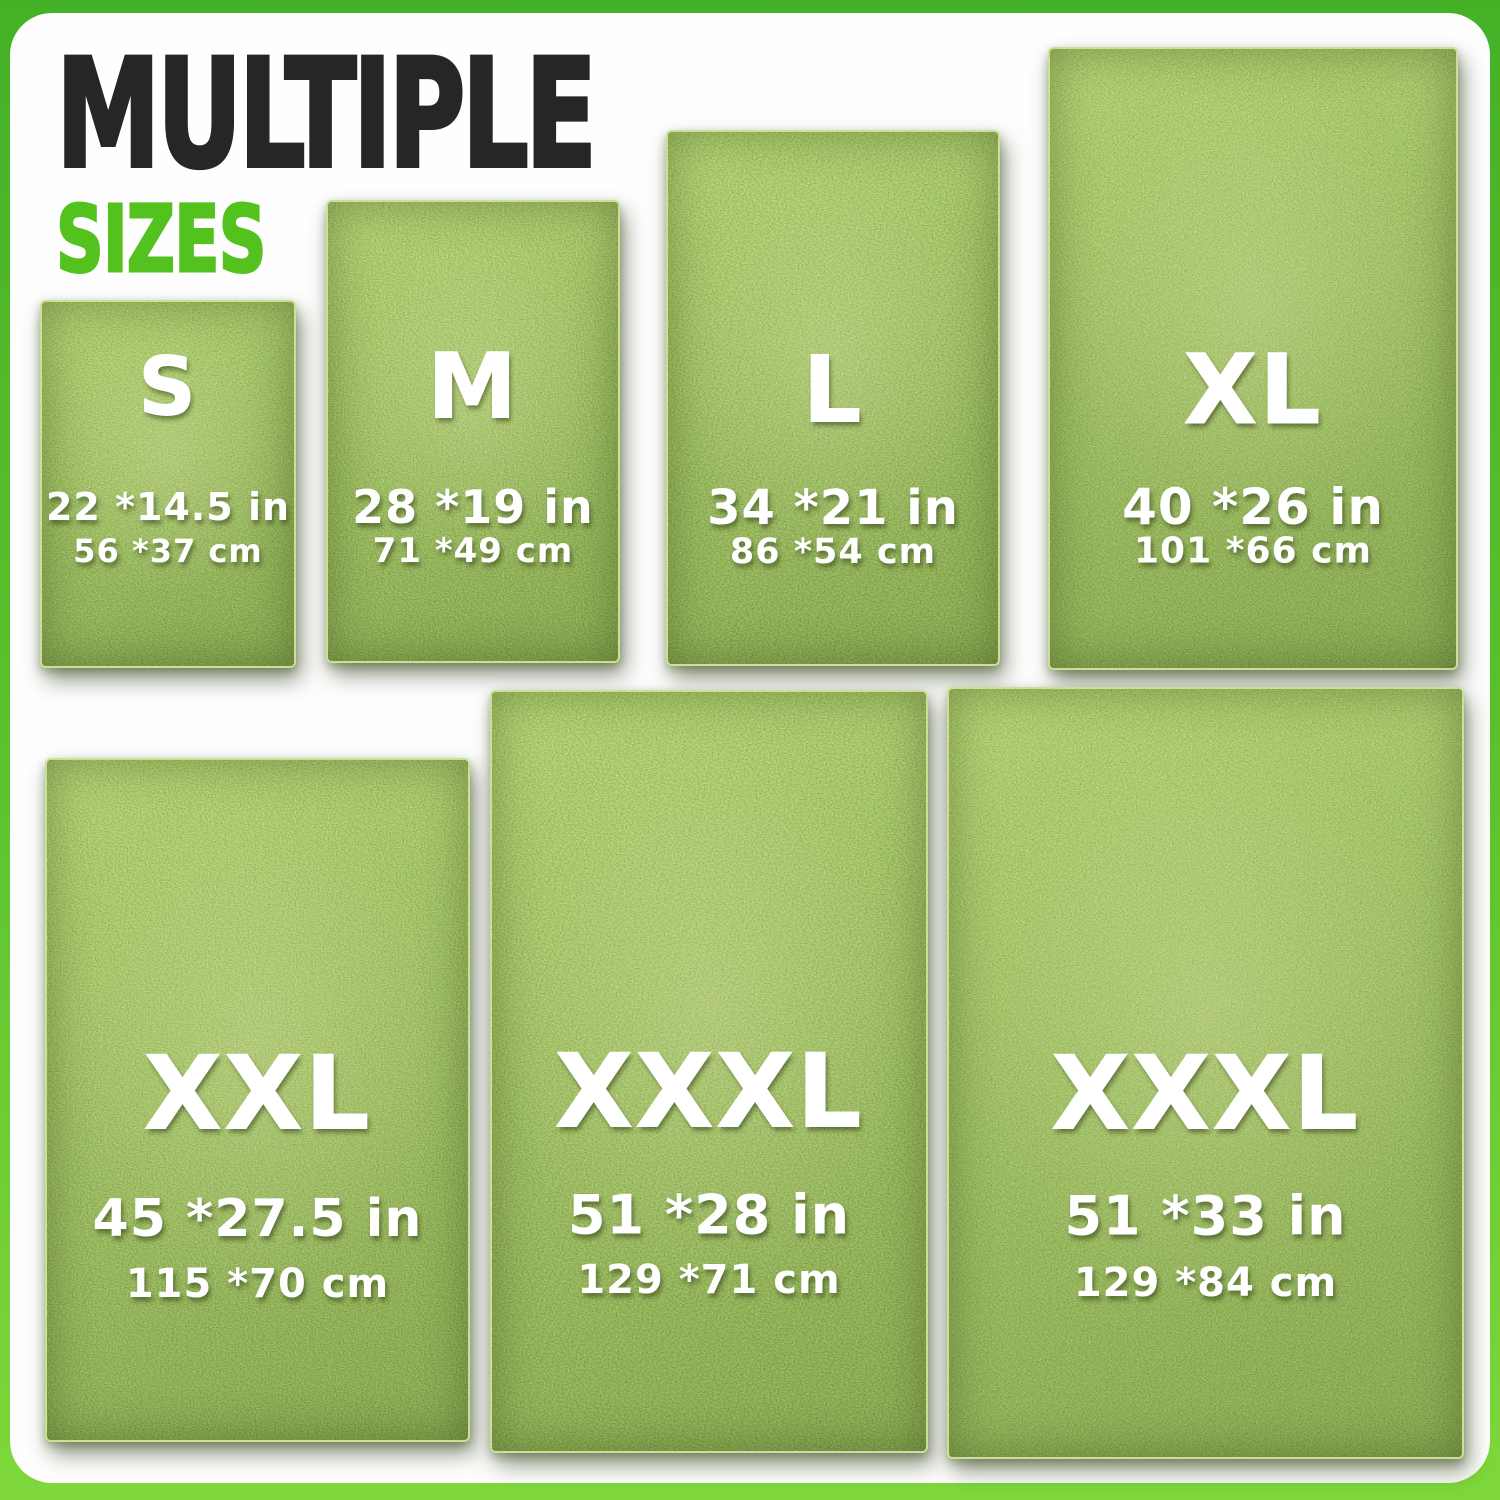  What do you see at coordinates (709, 1280) in the screenshot?
I see `size-cm: 129 *71 cm` at bounding box center [709, 1280].